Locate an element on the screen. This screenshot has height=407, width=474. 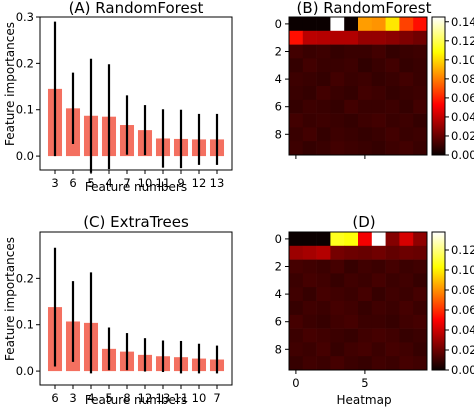
x-tick-label: 12 is located at coordinates (145, 398).